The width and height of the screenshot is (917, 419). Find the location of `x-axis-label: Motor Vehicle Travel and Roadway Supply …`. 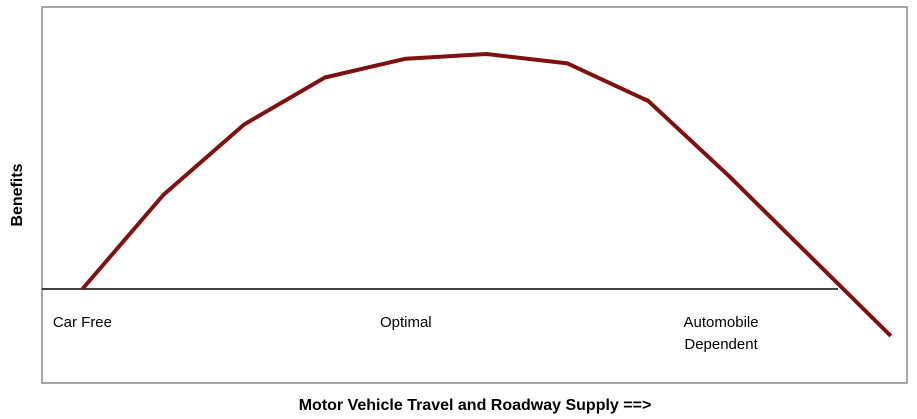

x-axis-label: Motor Vehicle Travel and Roadway Supply … is located at coordinates (475, 405).